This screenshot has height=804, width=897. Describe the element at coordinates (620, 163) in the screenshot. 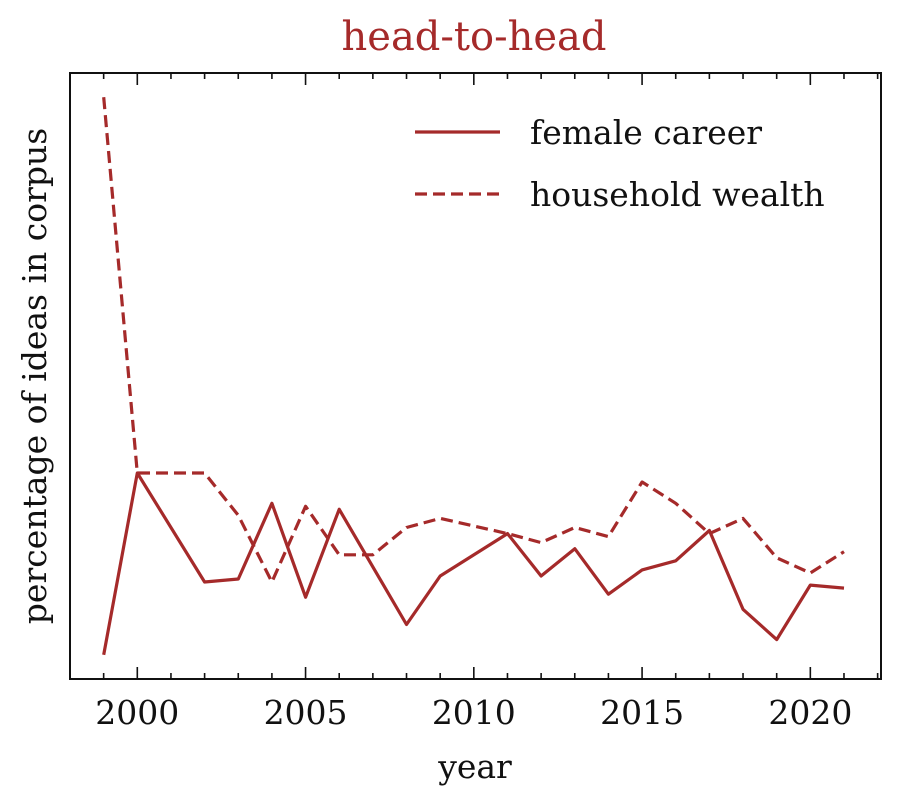

I see `legend: female career household wealth` at that location.